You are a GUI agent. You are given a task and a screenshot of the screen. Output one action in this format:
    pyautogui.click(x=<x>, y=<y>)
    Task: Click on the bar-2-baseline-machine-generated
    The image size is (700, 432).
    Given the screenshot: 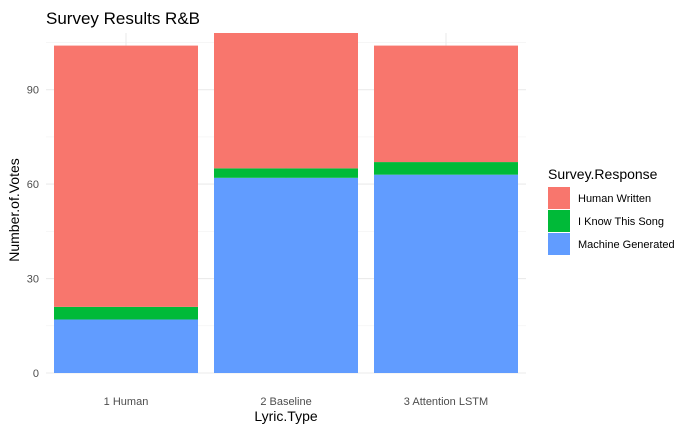 What is the action you would take?
    pyautogui.click(x=286, y=275)
    